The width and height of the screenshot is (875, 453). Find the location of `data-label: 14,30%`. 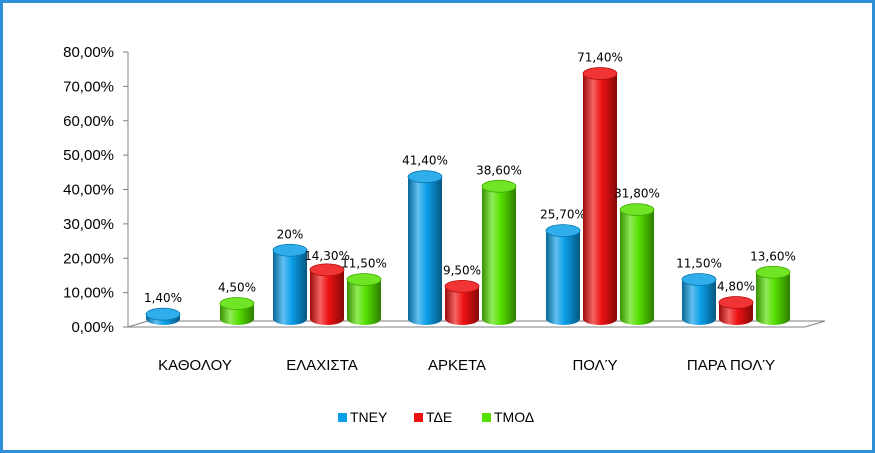

data-label: 14,30% is located at coordinates (327, 256).